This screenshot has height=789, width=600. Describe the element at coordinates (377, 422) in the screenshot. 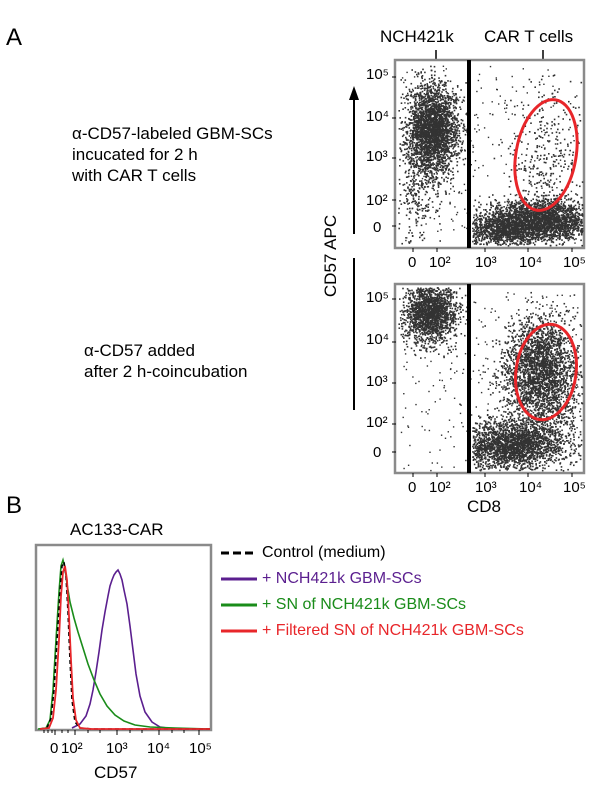

I see `y-tick-label: 10²` at that location.